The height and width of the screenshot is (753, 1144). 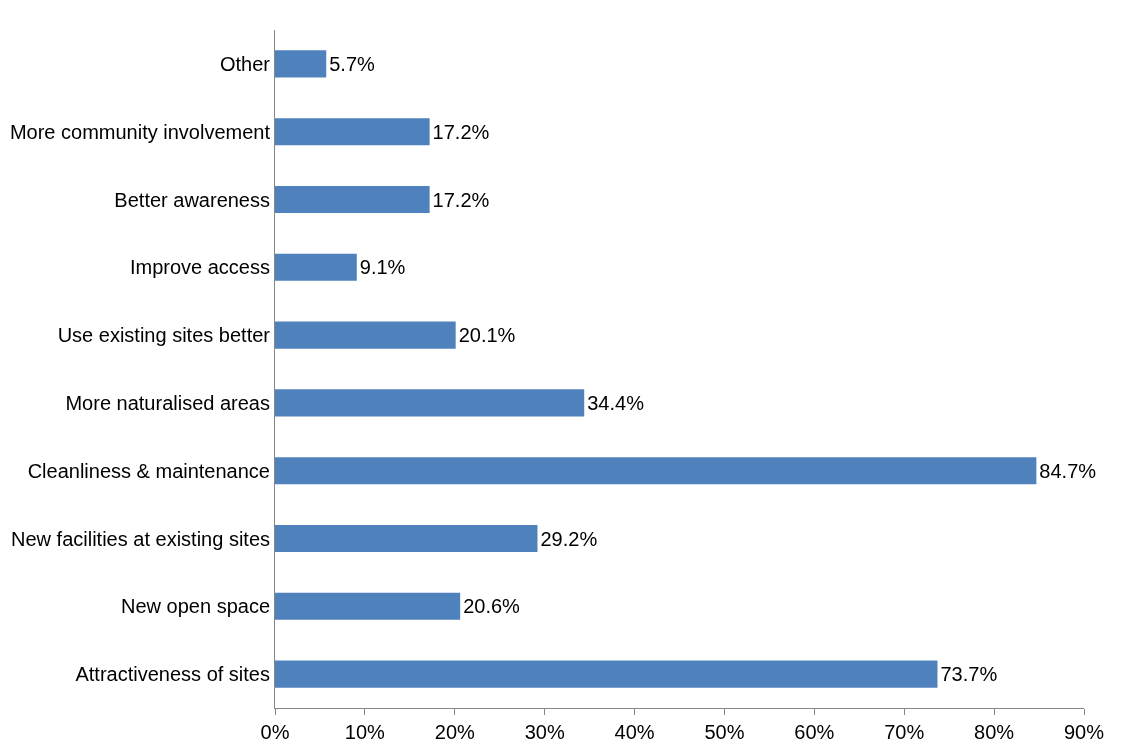 What do you see at coordinates (195, 606) in the screenshot?
I see `y-tick-label: New open space` at bounding box center [195, 606].